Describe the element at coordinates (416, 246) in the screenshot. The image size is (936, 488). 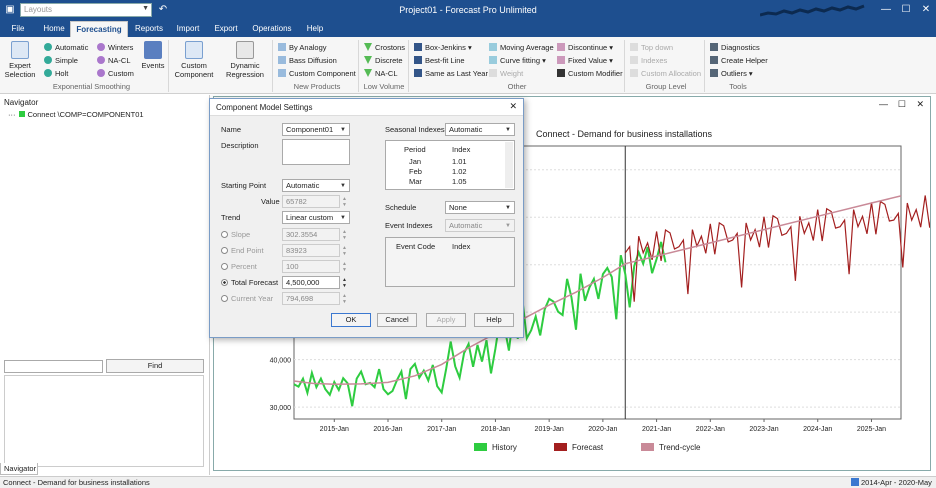
I see `event-code-header: Event Code` at that location.